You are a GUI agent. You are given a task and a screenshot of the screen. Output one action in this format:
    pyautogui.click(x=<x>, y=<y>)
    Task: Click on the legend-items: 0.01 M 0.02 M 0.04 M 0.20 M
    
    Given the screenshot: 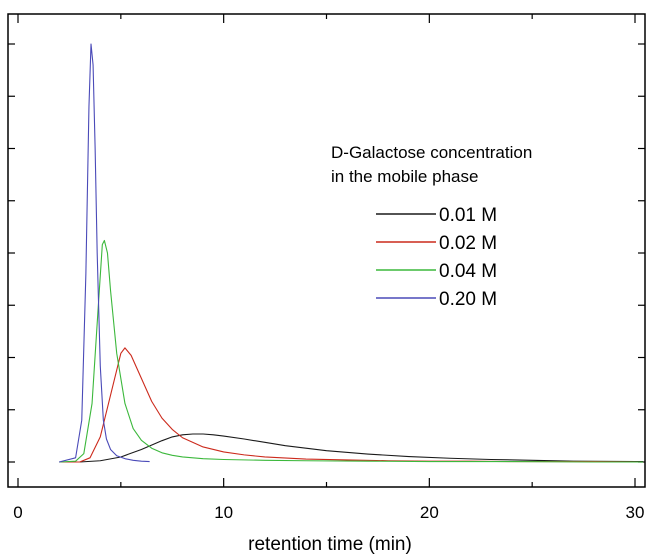 What is the action you would take?
    pyautogui.click(x=436, y=257)
    